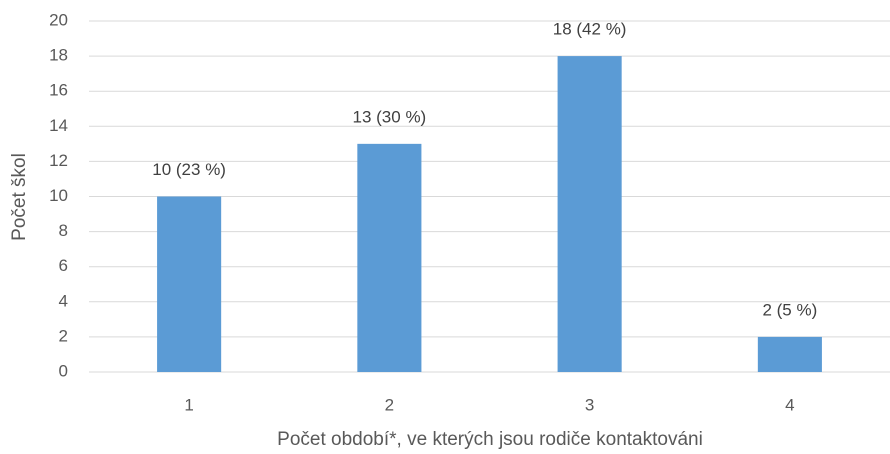 The image size is (890, 454). What do you see at coordinates (188, 404) in the screenshot?
I see `x-tick-label: 1` at bounding box center [188, 404].